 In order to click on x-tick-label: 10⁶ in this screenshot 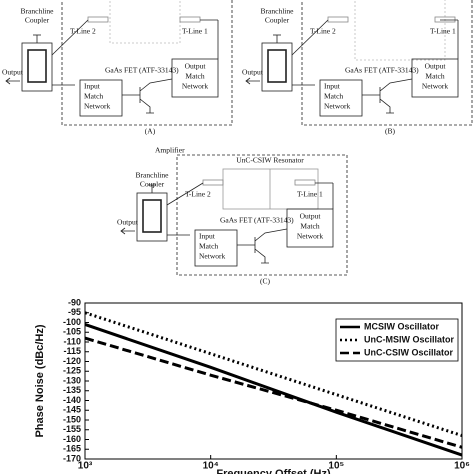, I will do `click(462, 466)`.